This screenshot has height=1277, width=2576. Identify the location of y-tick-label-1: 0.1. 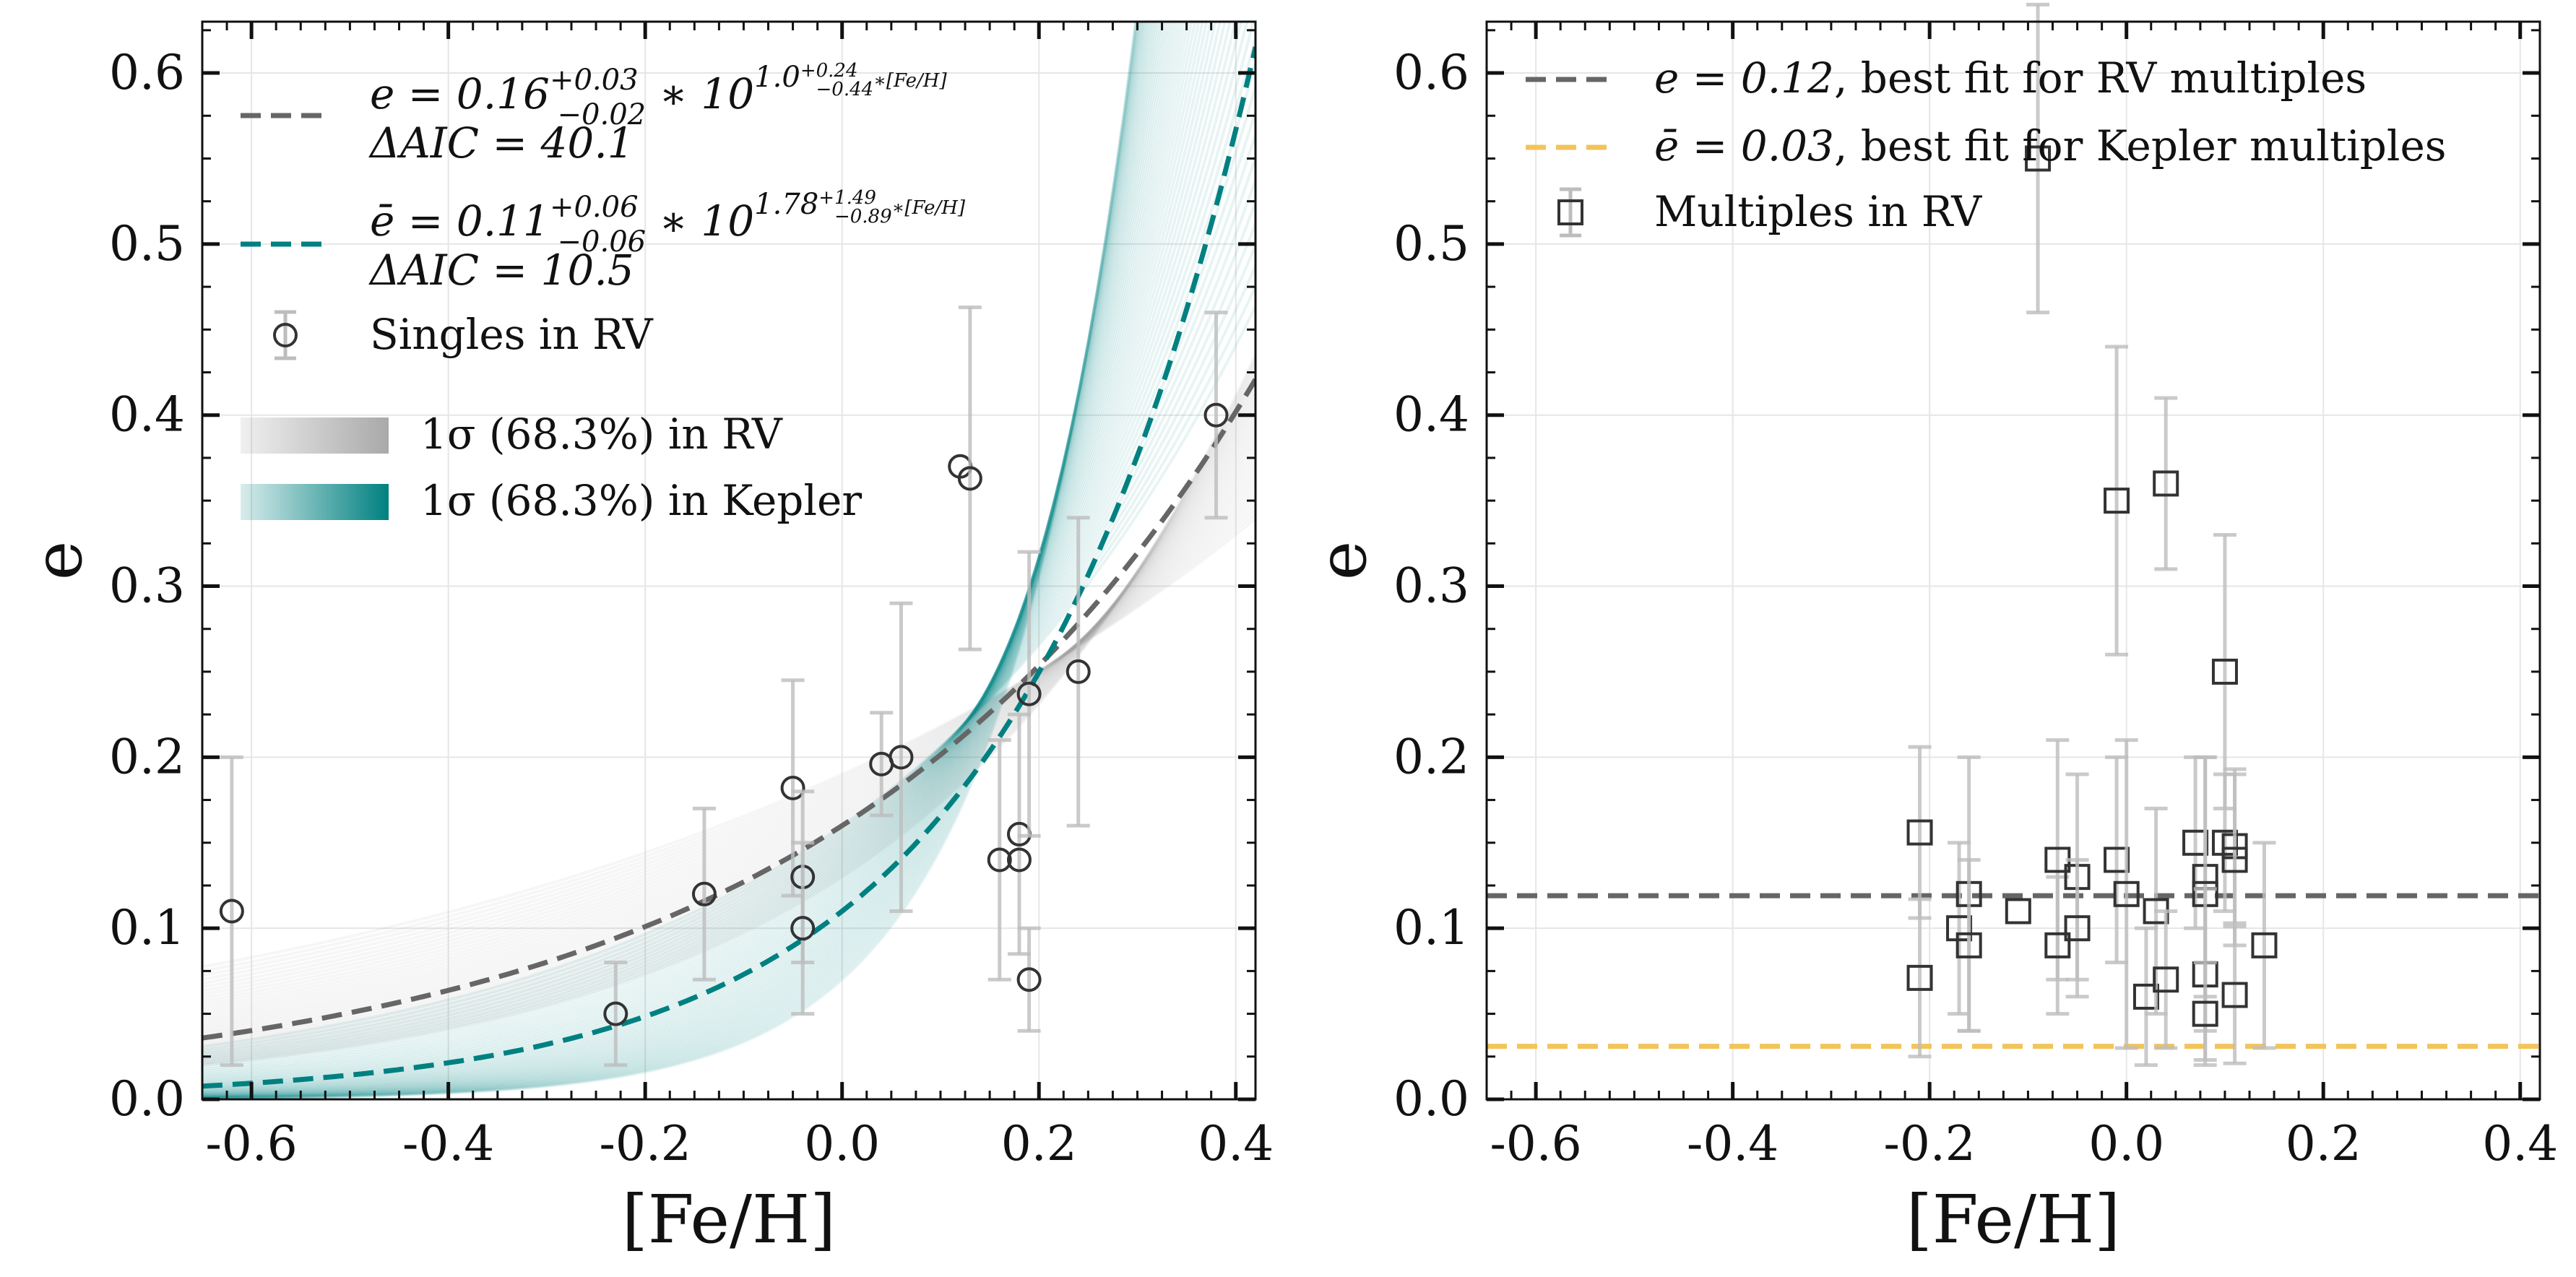
(1431, 928).